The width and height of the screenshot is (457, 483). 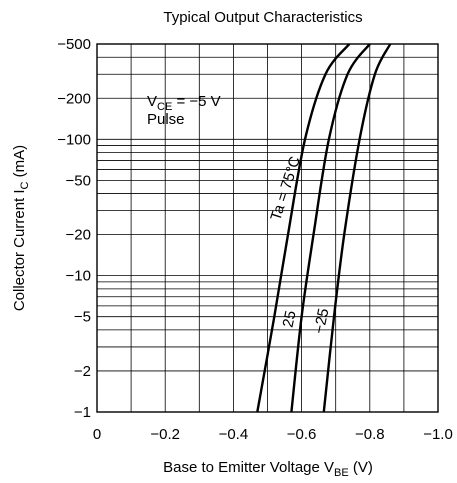 I want to click on y-tick-label: −500, so click(x=74, y=44).